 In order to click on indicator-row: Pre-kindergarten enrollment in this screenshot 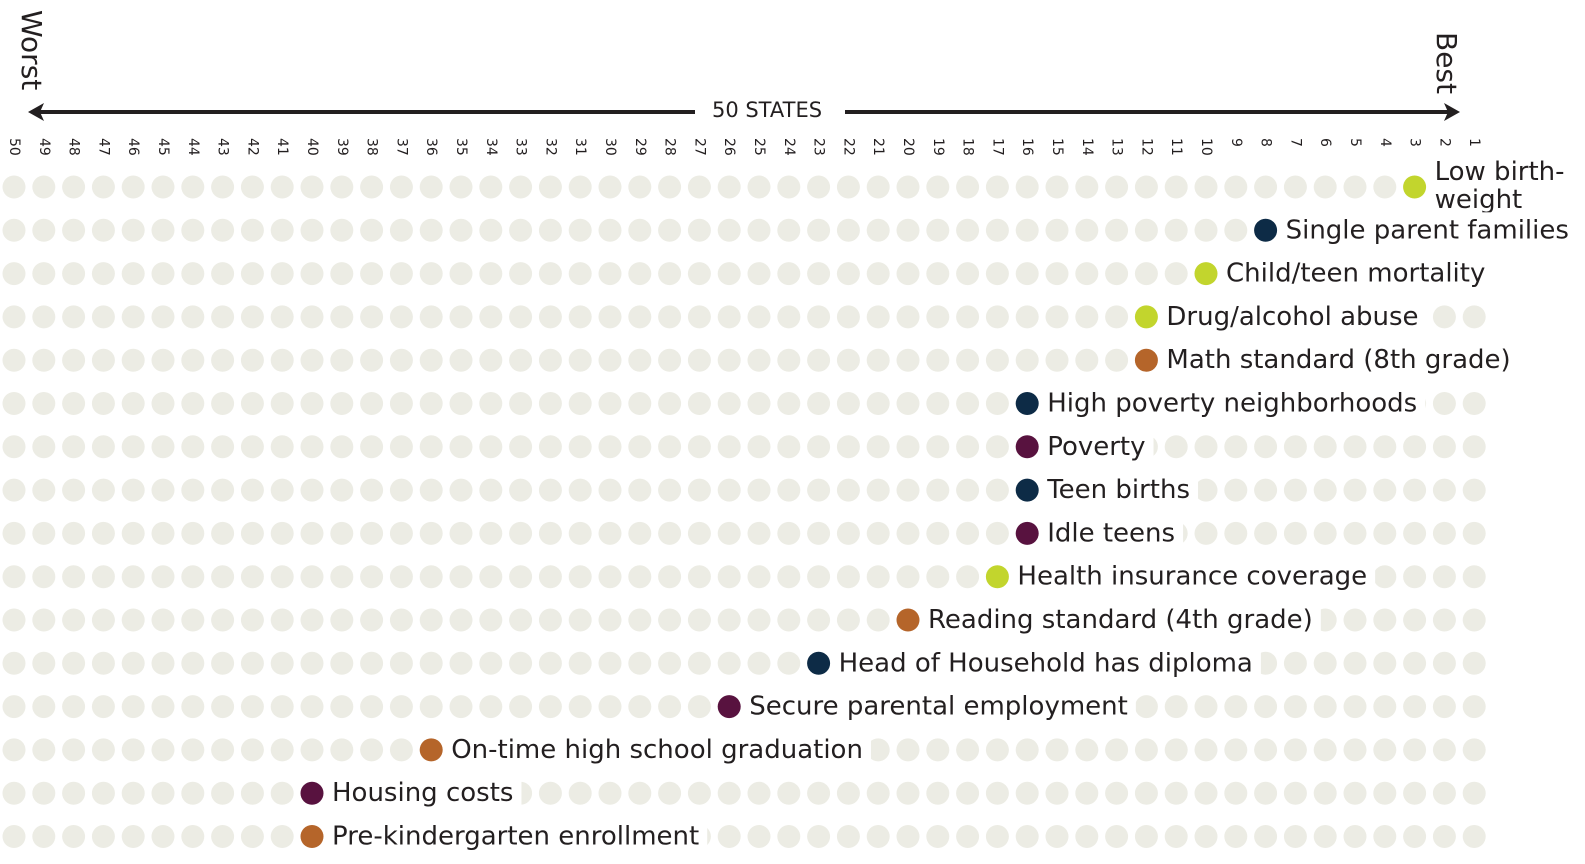, I will do `click(504, 836)`.